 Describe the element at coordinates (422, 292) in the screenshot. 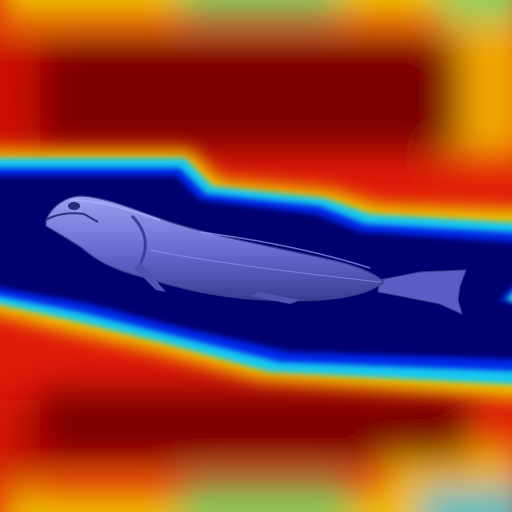

I see `fish-tail` at that location.